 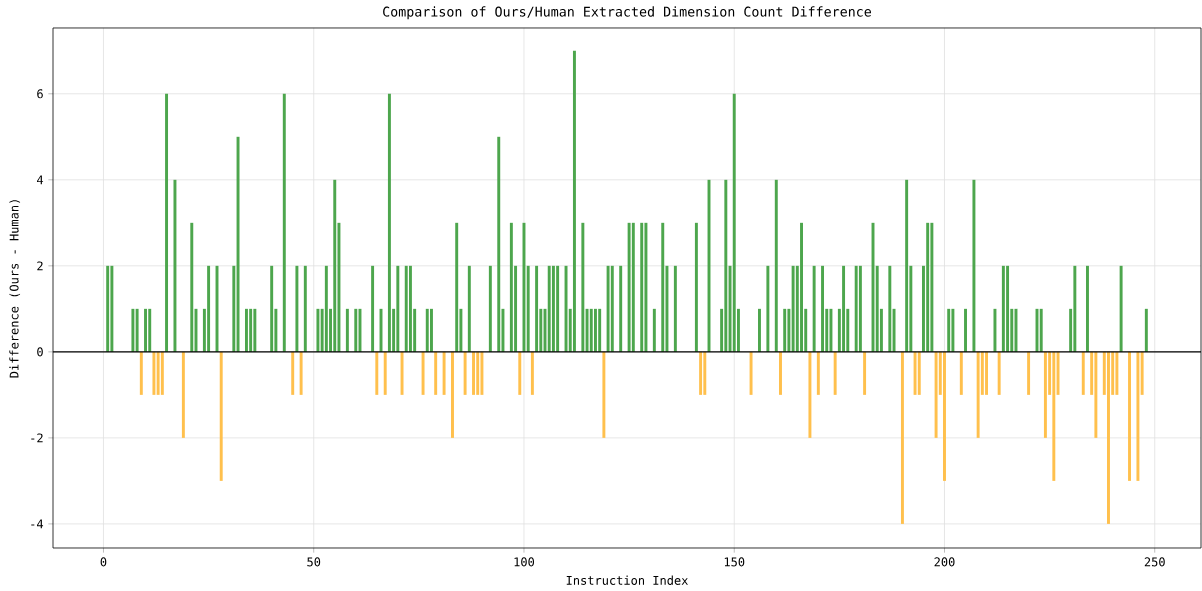 What do you see at coordinates (627, 13) in the screenshot?
I see `chart-title: Comparison of Ours/Human Extracted Dimension Count Difference` at bounding box center [627, 13].